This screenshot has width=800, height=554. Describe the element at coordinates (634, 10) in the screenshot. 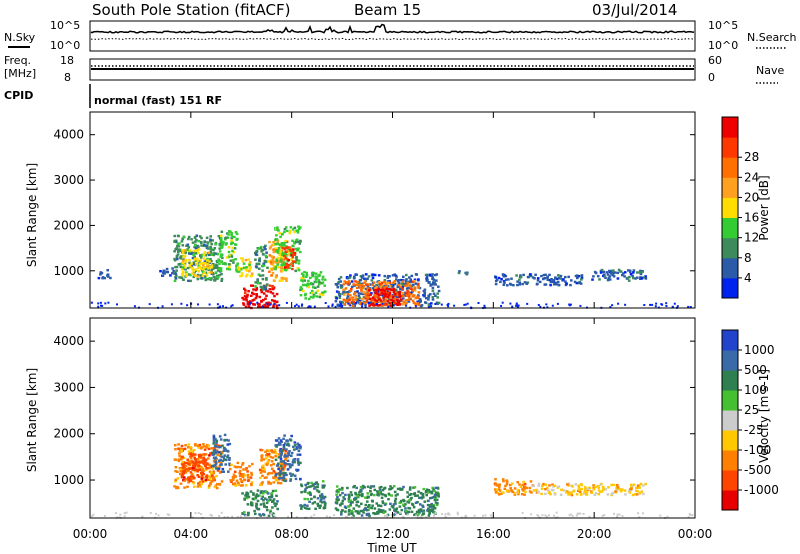

I see `date-label: 03/Jul/2014` at that location.